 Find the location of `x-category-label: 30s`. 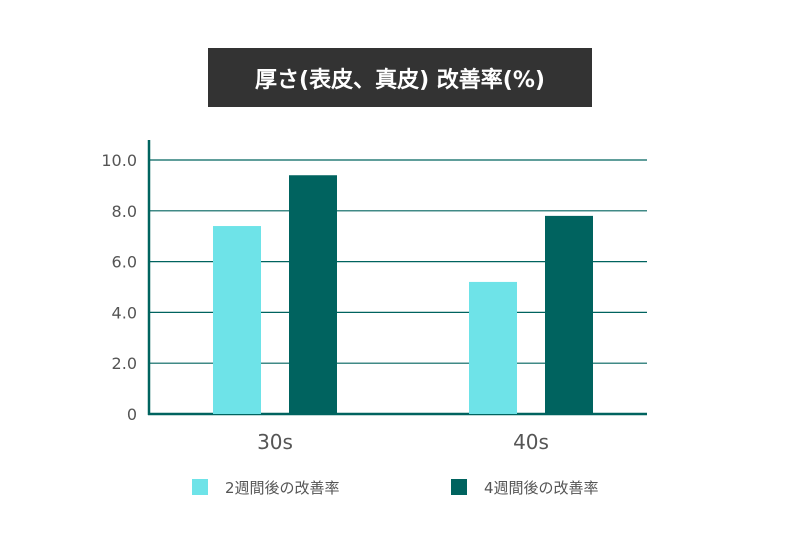

x-category-label: 30s is located at coordinates (275, 442).